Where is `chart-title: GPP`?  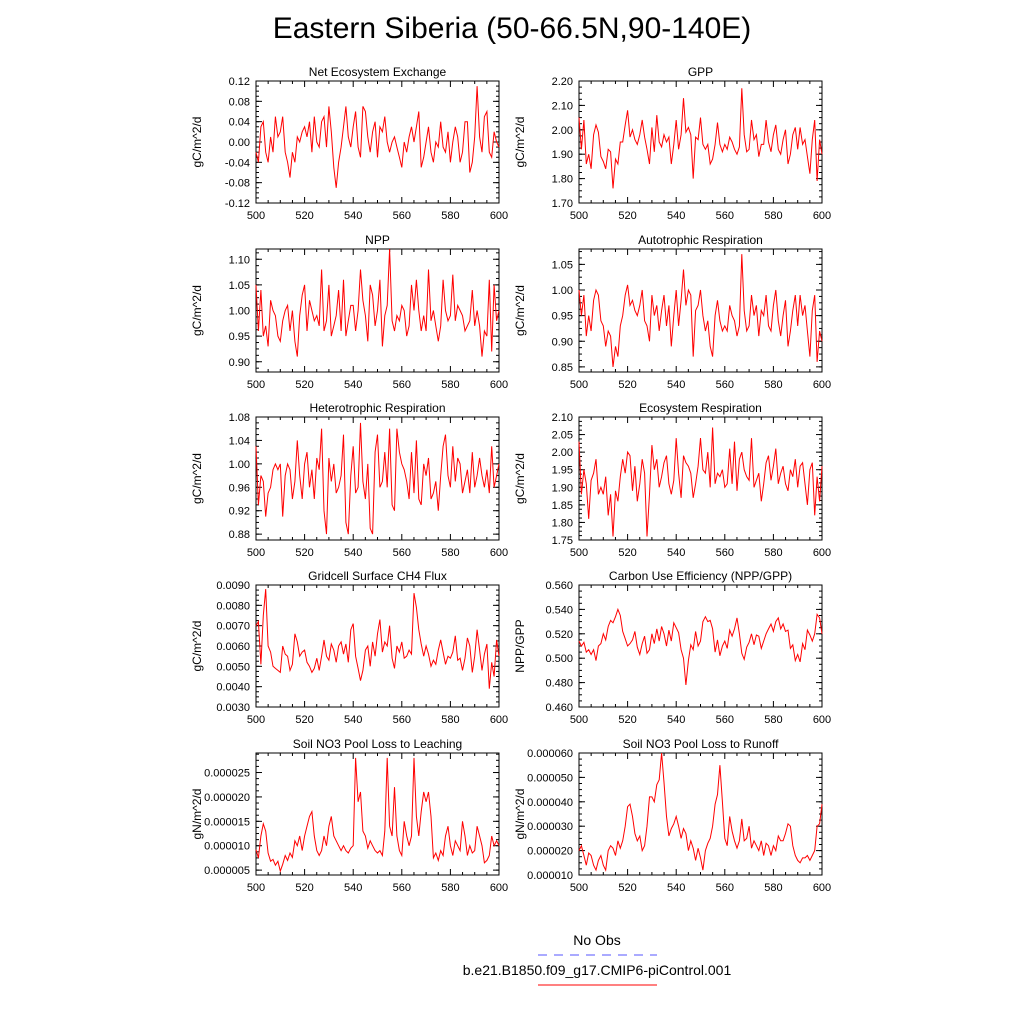 chart-title: GPP is located at coordinates (700, 72).